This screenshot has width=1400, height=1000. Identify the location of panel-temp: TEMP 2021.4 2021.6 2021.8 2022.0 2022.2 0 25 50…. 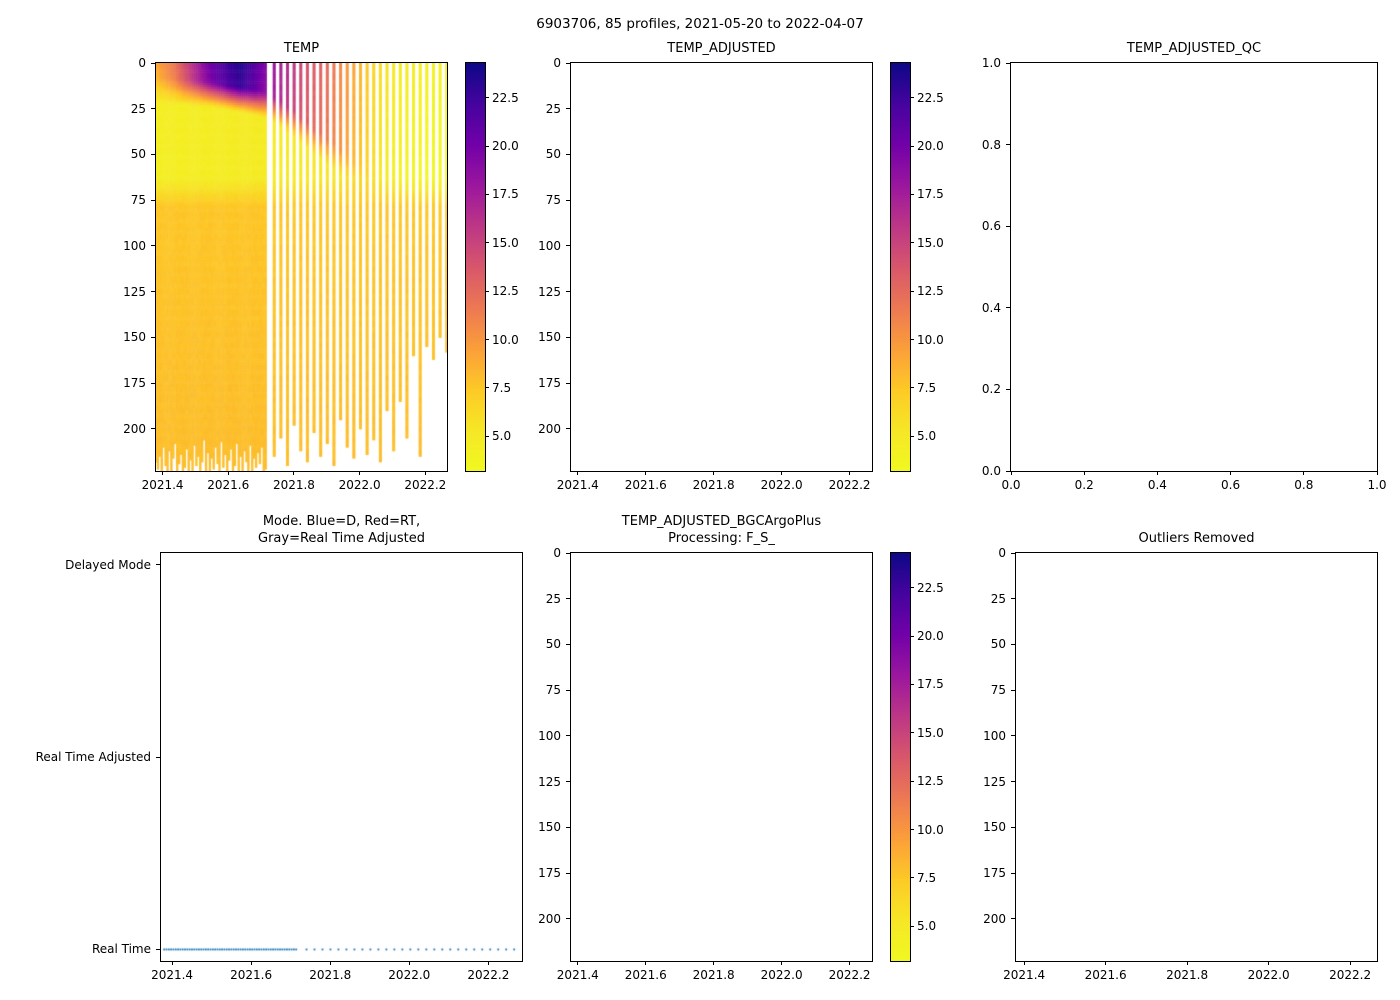
(285, 266).